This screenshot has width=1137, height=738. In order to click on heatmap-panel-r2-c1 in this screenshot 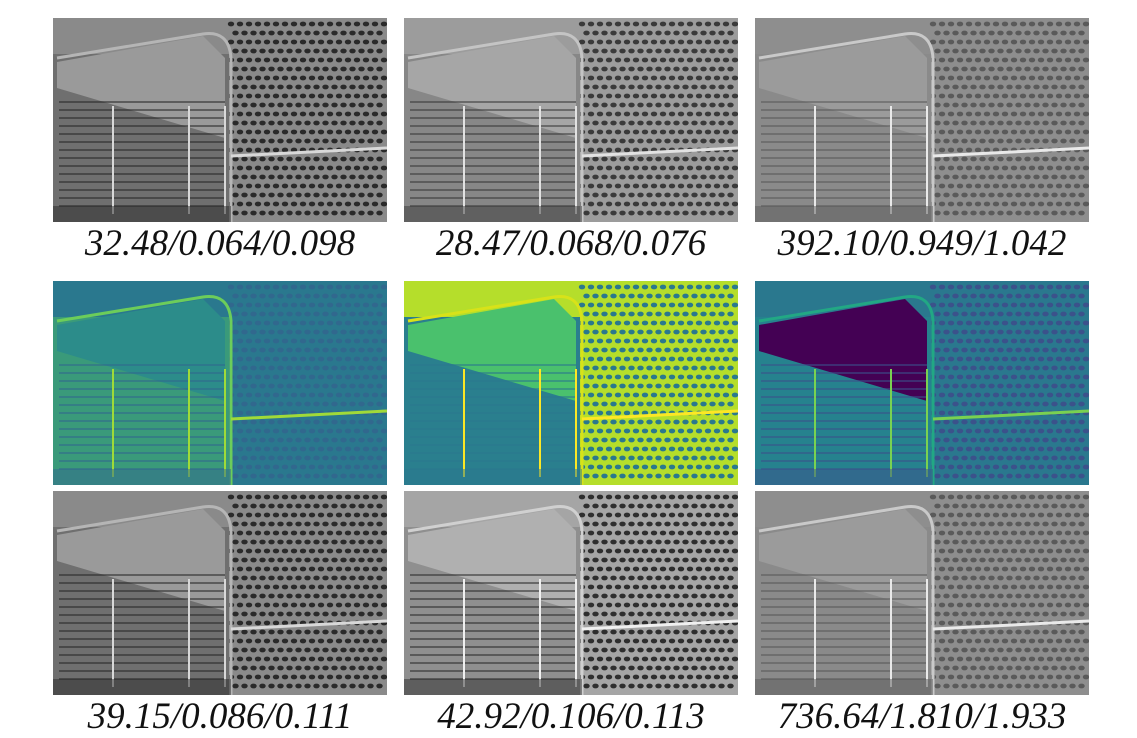, I will do `click(220, 383)`.